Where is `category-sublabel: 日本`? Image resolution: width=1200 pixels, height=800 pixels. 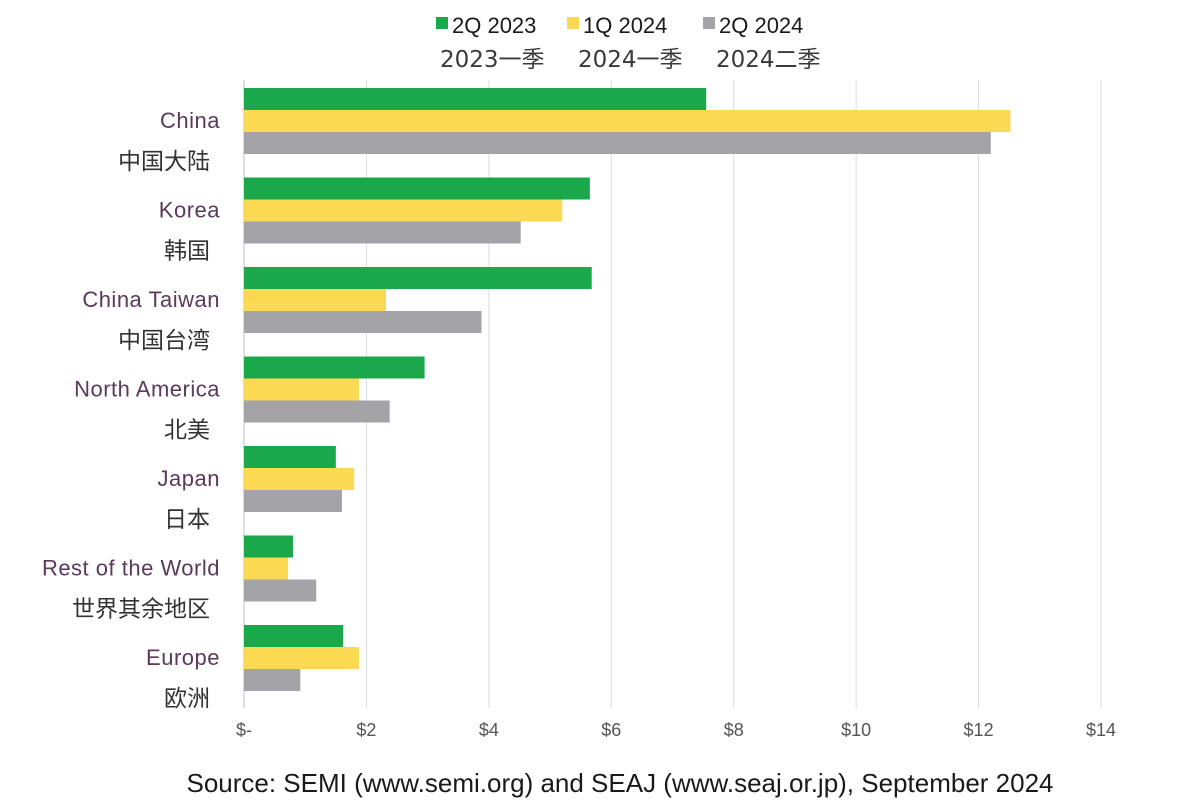
category-sublabel: 日本 is located at coordinates (187, 520).